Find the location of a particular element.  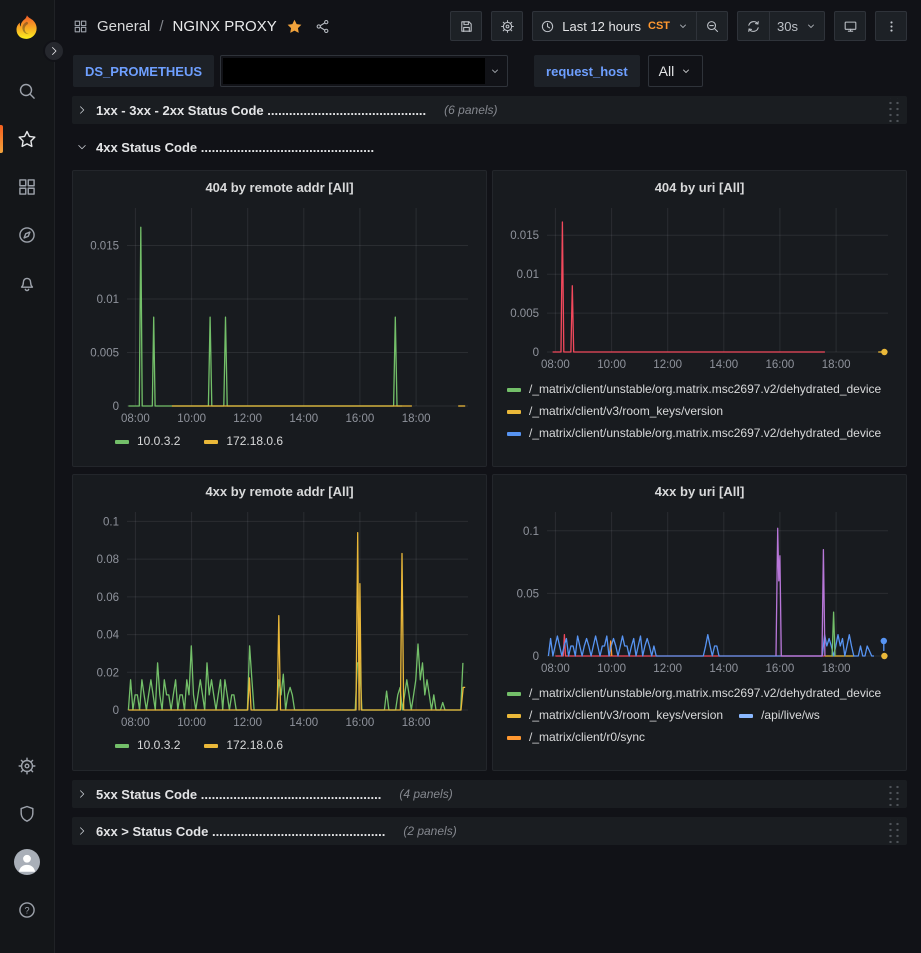

clock-icon is located at coordinates (548, 26).